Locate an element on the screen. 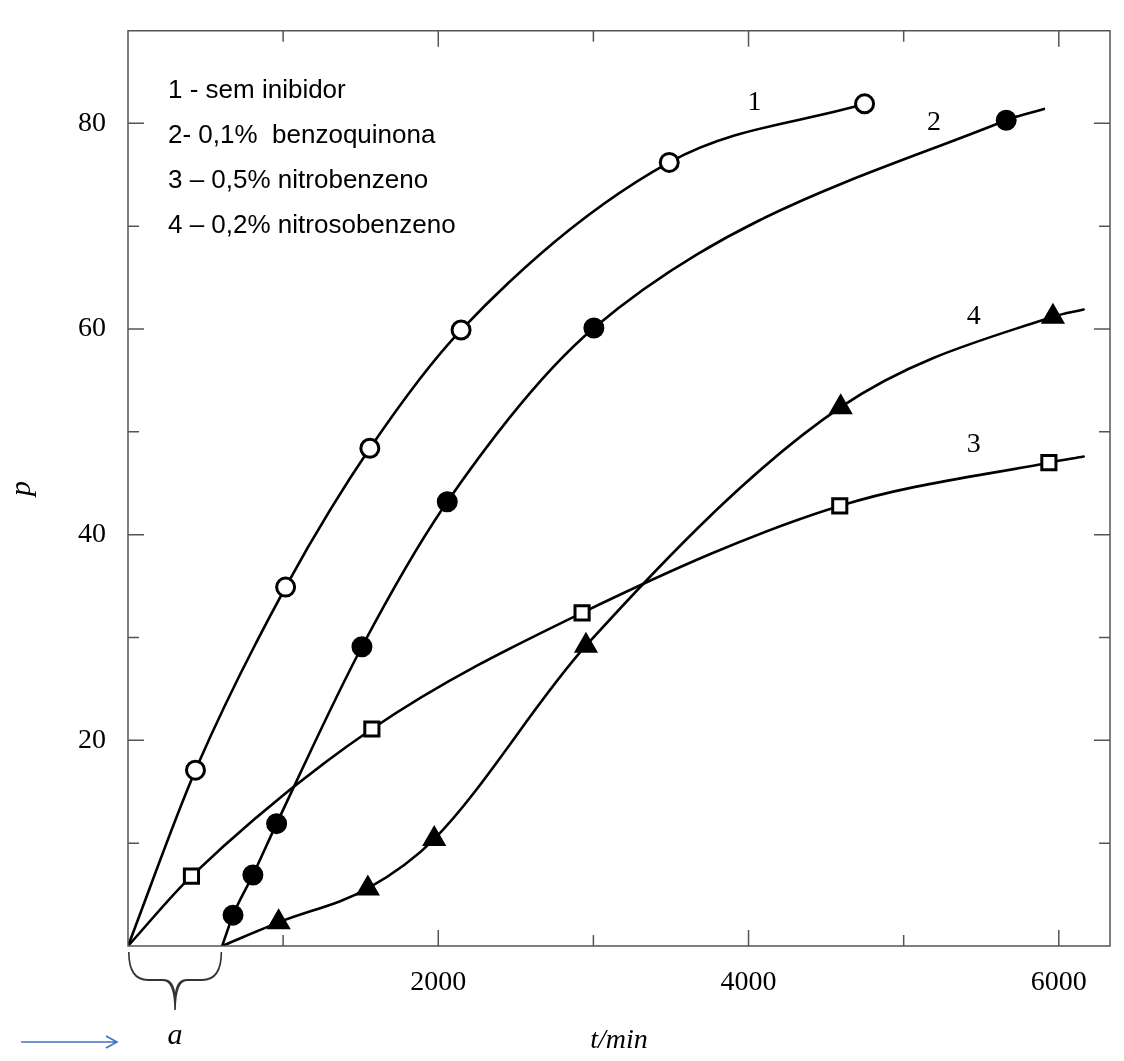 Image resolution: width=1124 pixels, height=1061 pixels. annotation: 3 – 0,5% nitrobenzeno is located at coordinates (298, 178).